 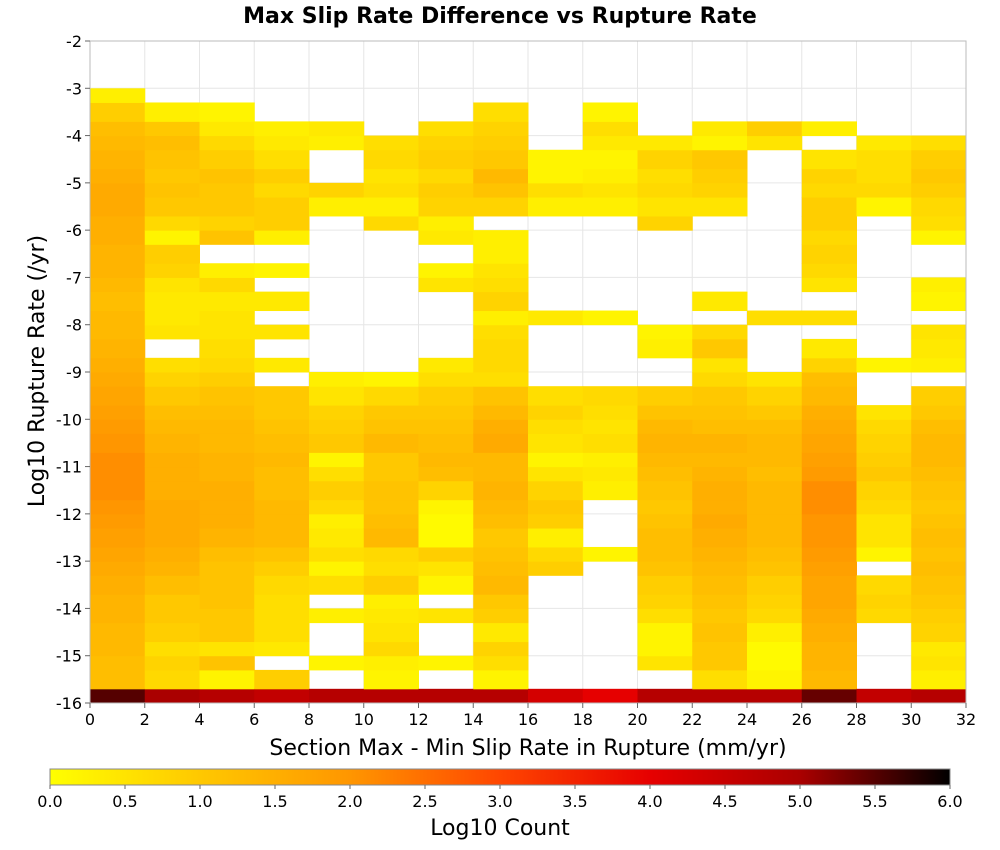 I want to click on x-axis: 0 2 4 6 8 10 12 14 16 18 20 22 24 26 28 30 32, so click(x=530, y=716).